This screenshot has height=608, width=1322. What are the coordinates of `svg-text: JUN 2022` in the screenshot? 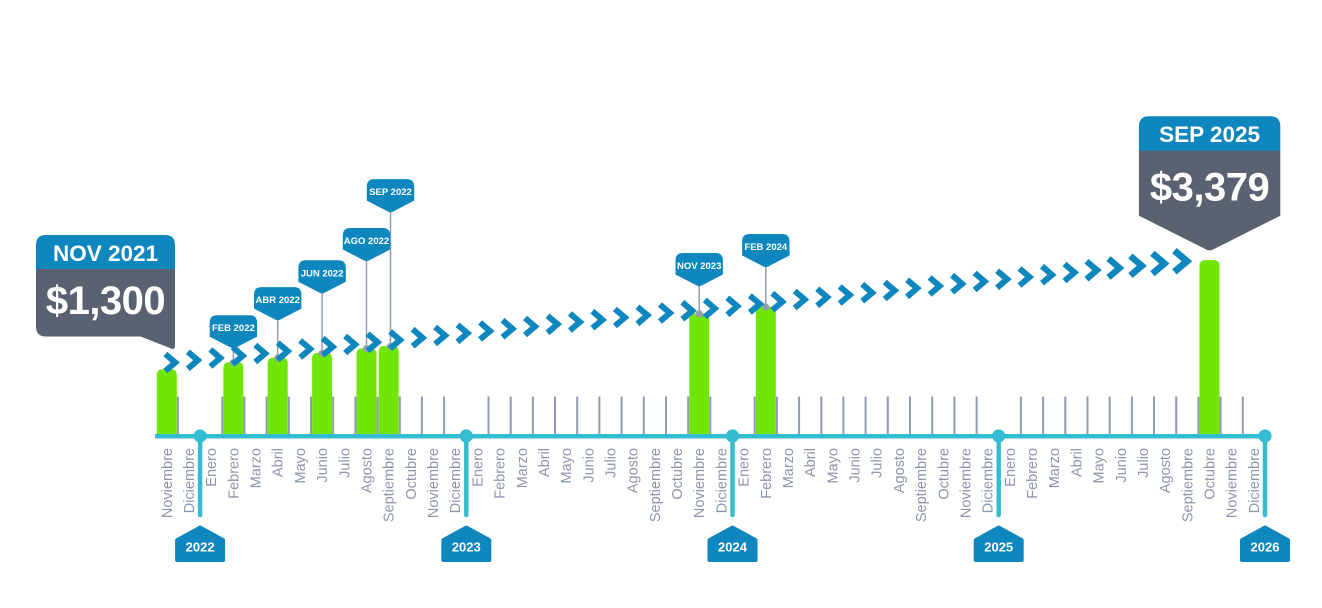 It's located at (322, 273).